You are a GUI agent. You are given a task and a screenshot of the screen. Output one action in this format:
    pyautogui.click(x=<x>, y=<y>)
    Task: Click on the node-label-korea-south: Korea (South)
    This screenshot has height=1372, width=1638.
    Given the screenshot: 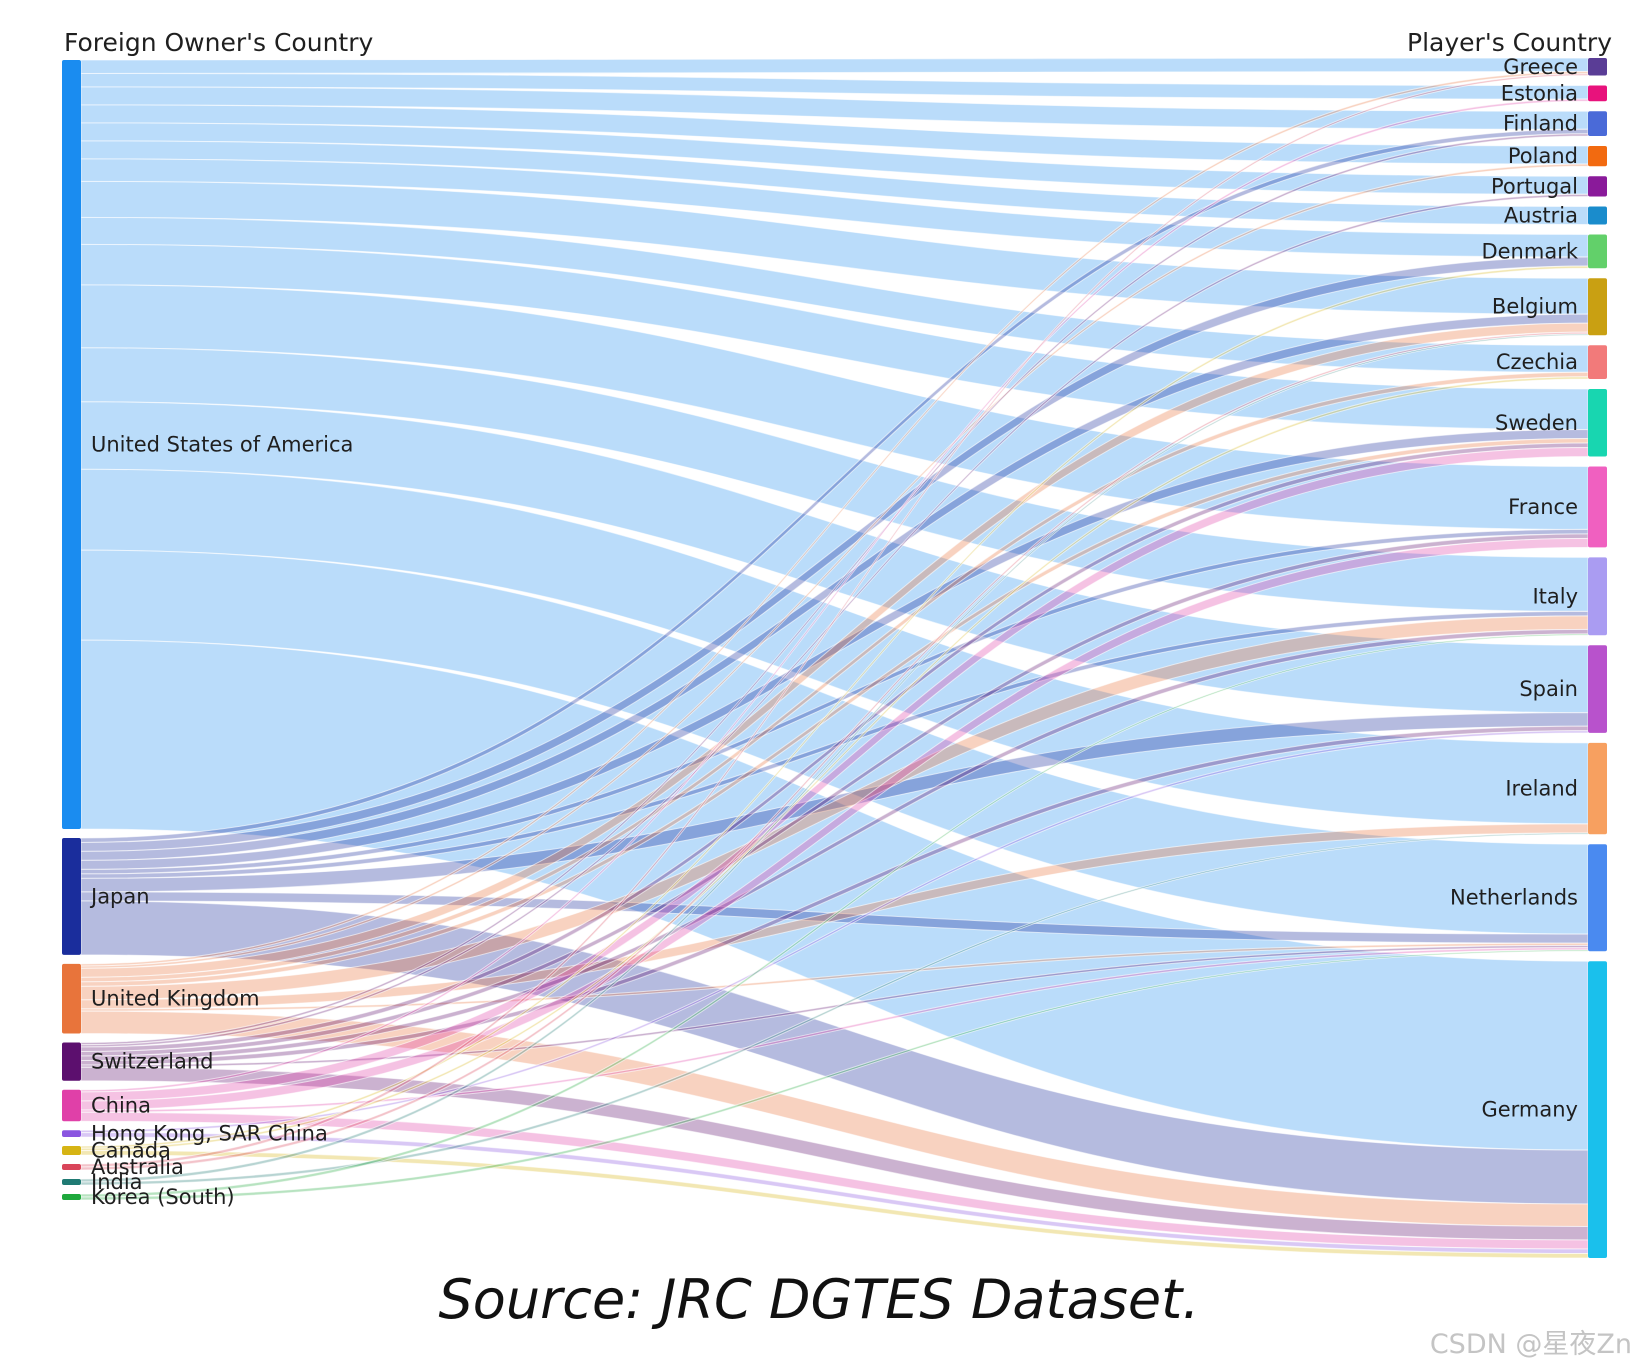 What is the action you would take?
    pyautogui.click(x=163, y=1197)
    